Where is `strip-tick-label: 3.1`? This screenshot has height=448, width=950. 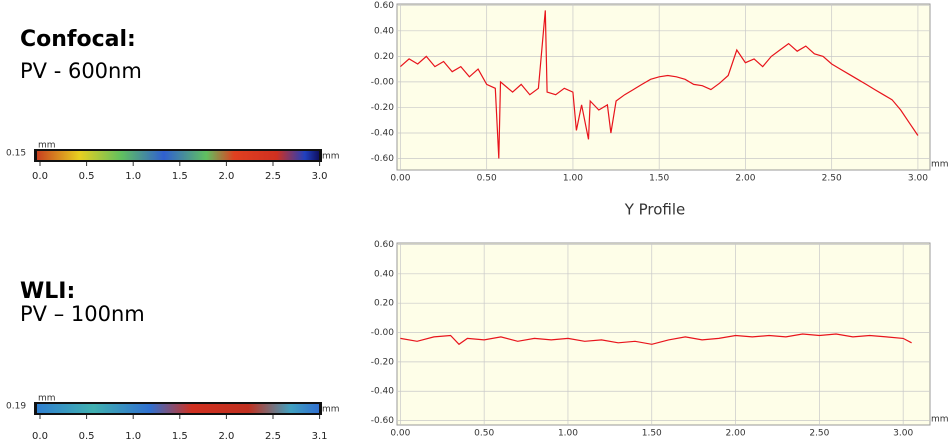
strip-tick-label: 3.1 is located at coordinates (320, 436).